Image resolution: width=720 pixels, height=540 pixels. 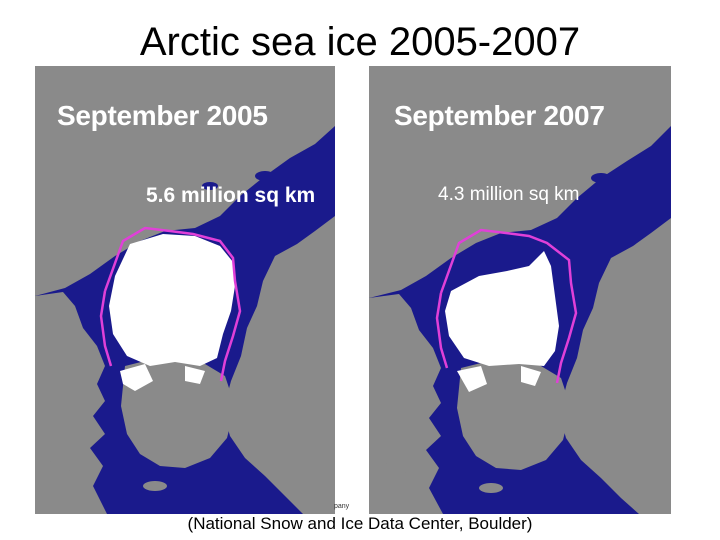 What do you see at coordinates (190, 523) in the screenshot?
I see `source-open-paren: (` at bounding box center [190, 523].